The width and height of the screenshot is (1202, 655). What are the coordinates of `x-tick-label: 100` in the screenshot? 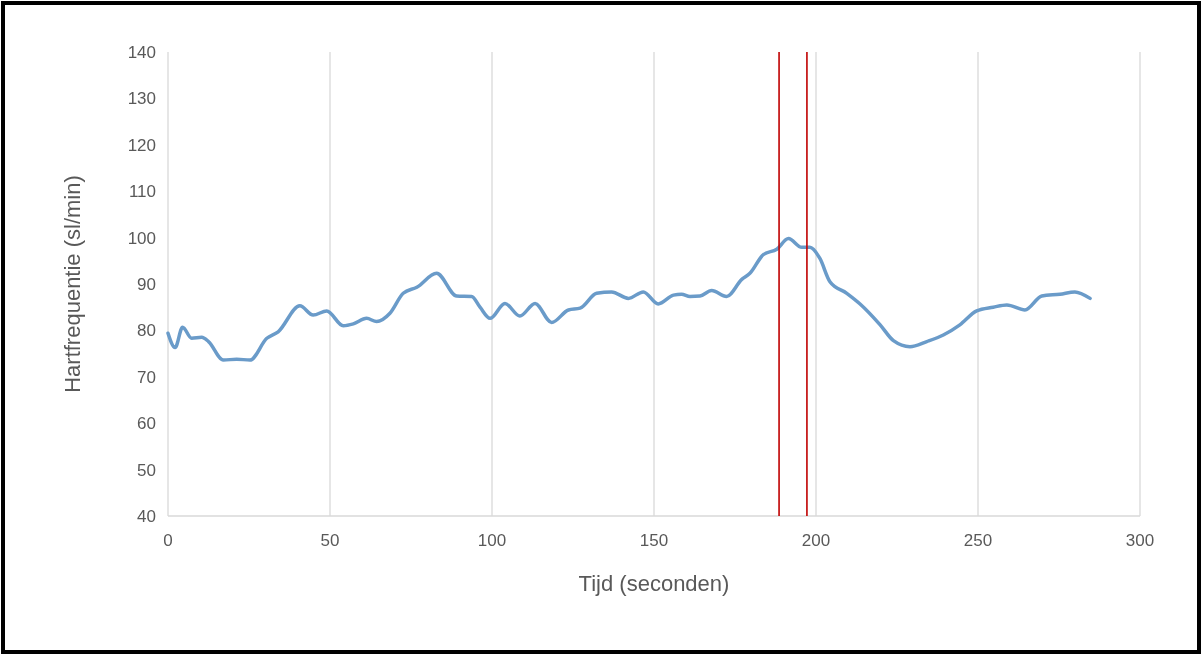 It's located at (492, 540).